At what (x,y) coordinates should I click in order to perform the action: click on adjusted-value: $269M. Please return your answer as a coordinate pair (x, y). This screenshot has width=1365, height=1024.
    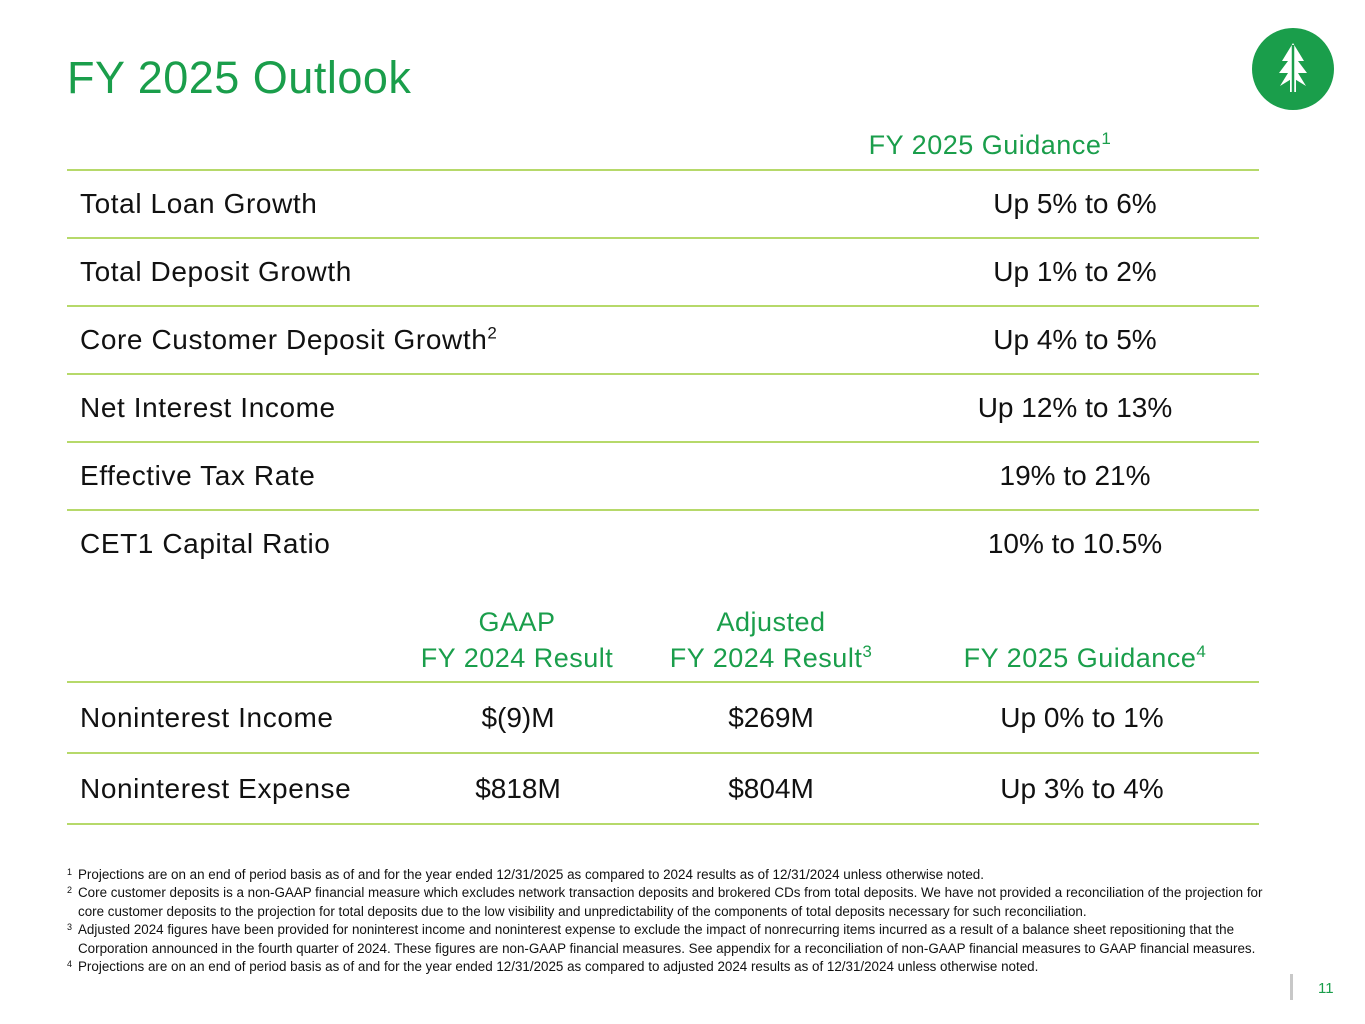
    Looking at the image, I should click on (771, 717).